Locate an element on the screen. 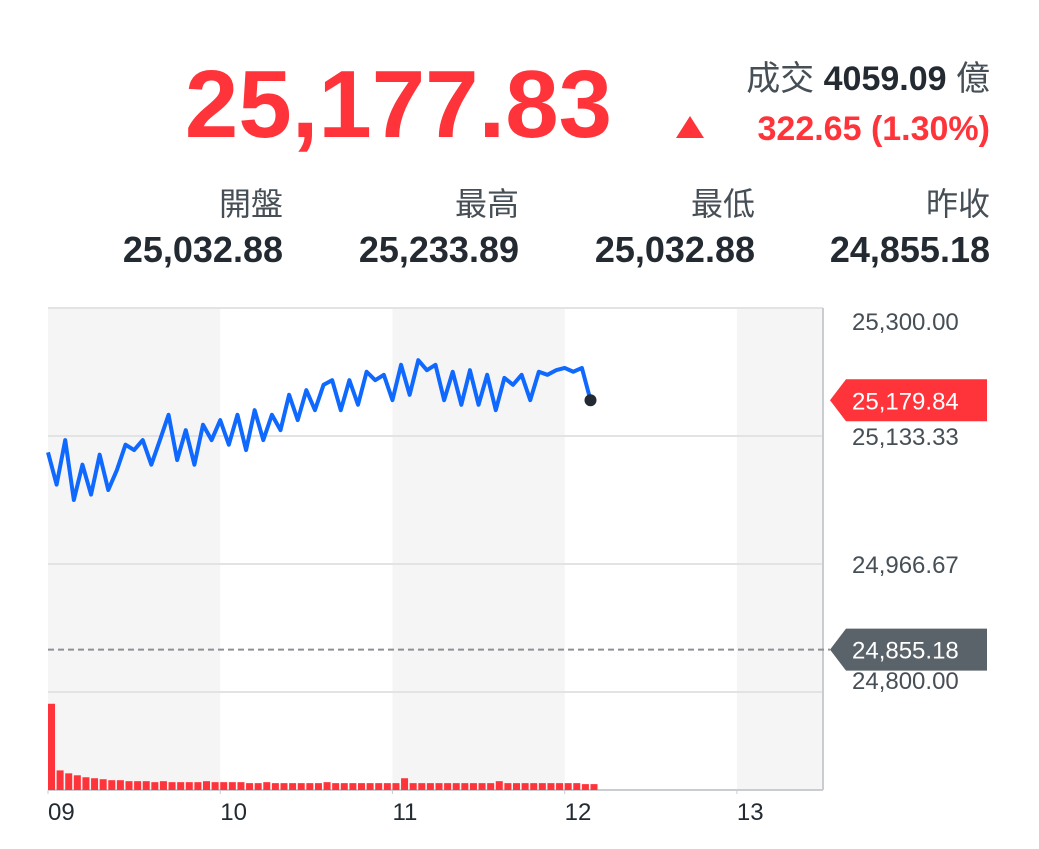  volume-label: 成交 is located at coordinates (780, 79).